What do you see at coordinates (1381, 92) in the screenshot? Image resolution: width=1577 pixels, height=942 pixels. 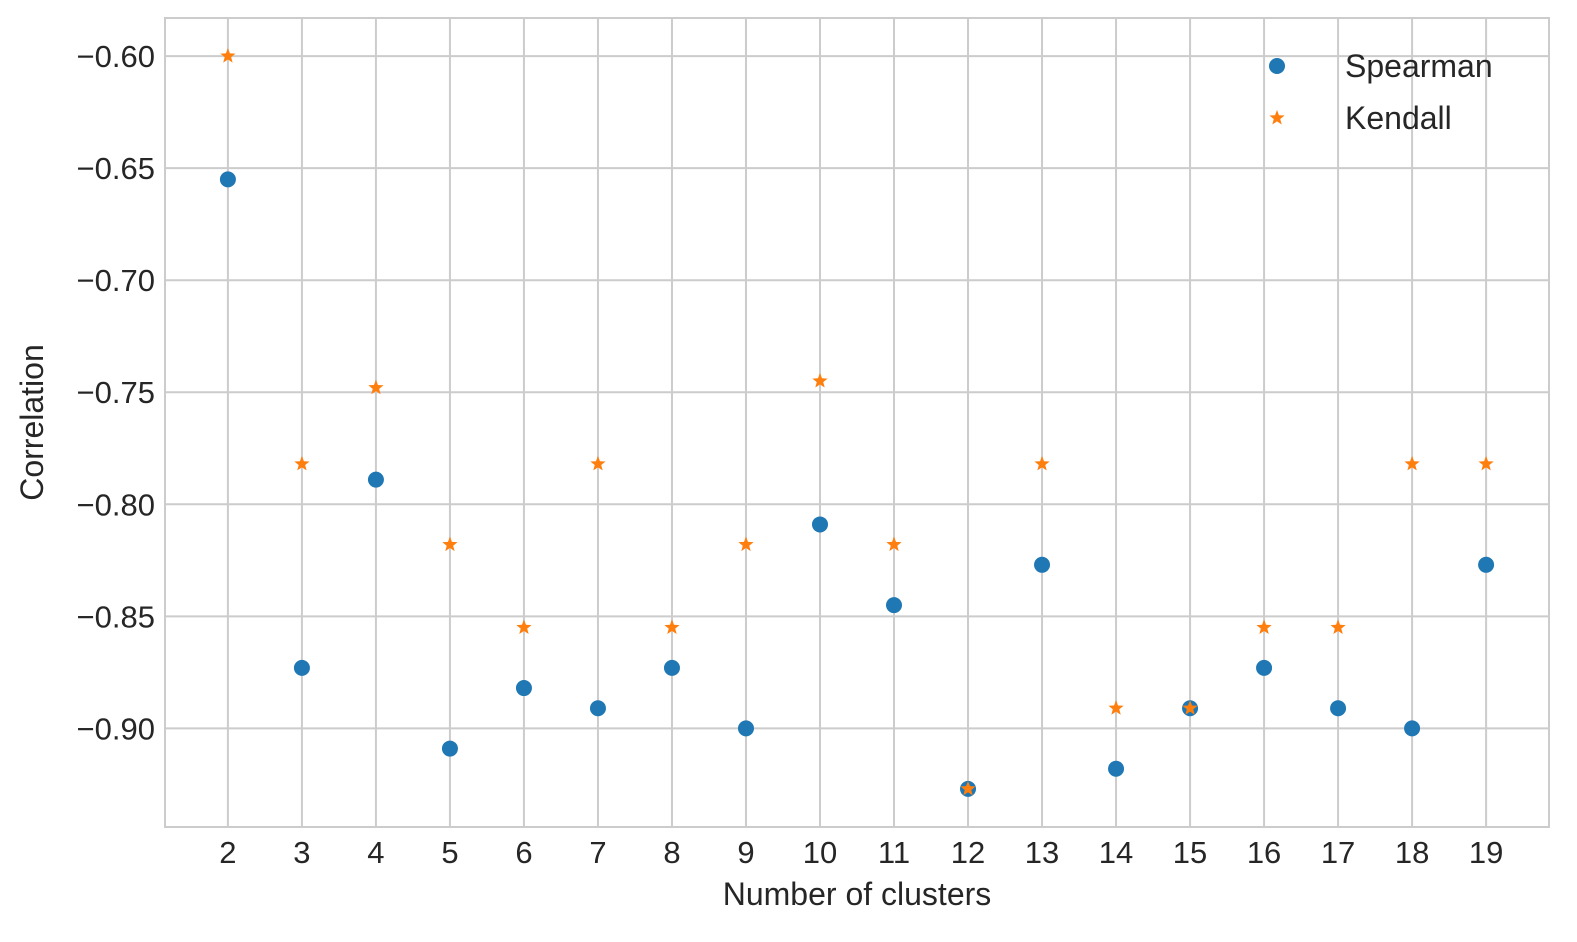 I see `legend: Spearman Kendall` at bounding box center [1381, 92].